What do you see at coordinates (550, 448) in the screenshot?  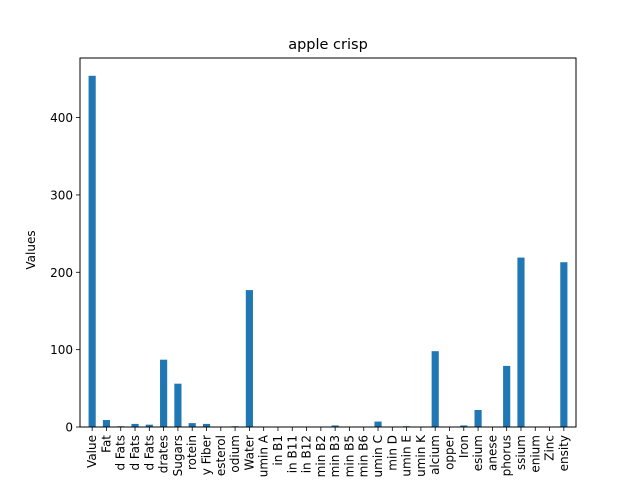 I see `x-tick-label: Zinc` at bounding box center [550, 448].